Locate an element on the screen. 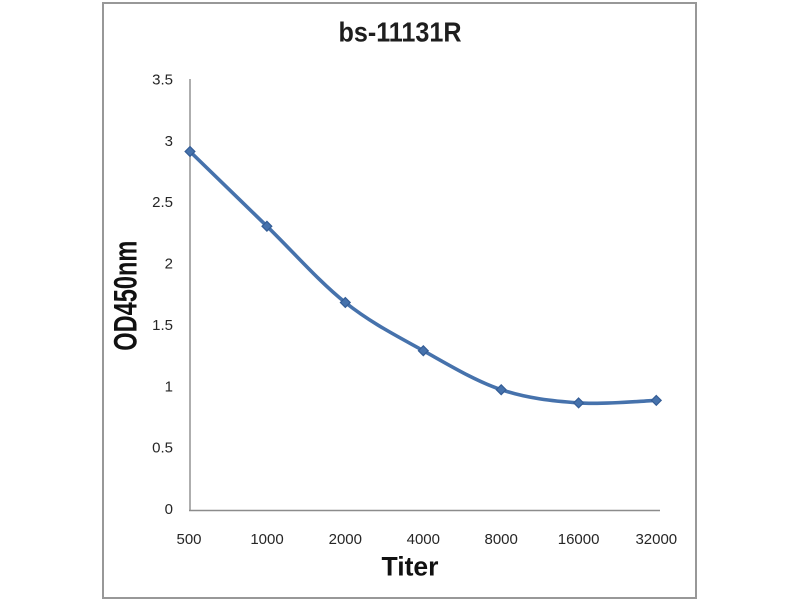  svg-text: 3.5 is located at coordinates (162, 80).